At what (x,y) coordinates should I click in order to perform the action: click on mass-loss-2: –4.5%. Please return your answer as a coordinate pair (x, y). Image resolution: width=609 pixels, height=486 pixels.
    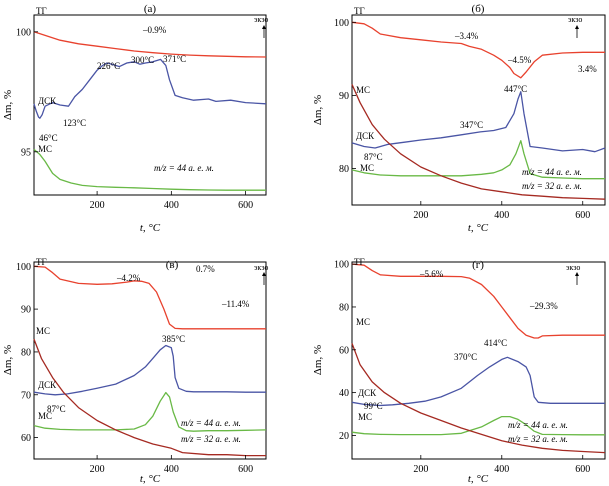
    Looking at the image, I should click on (519, 60).